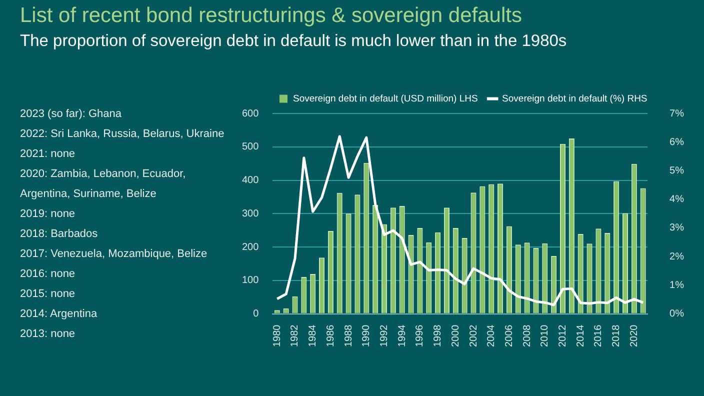 This screenshot has height=396, width=704. What do you see at coordinates (256, 314) in the screenshot?
I see `y-tick-label: 0` at bounding box center [256, 314].